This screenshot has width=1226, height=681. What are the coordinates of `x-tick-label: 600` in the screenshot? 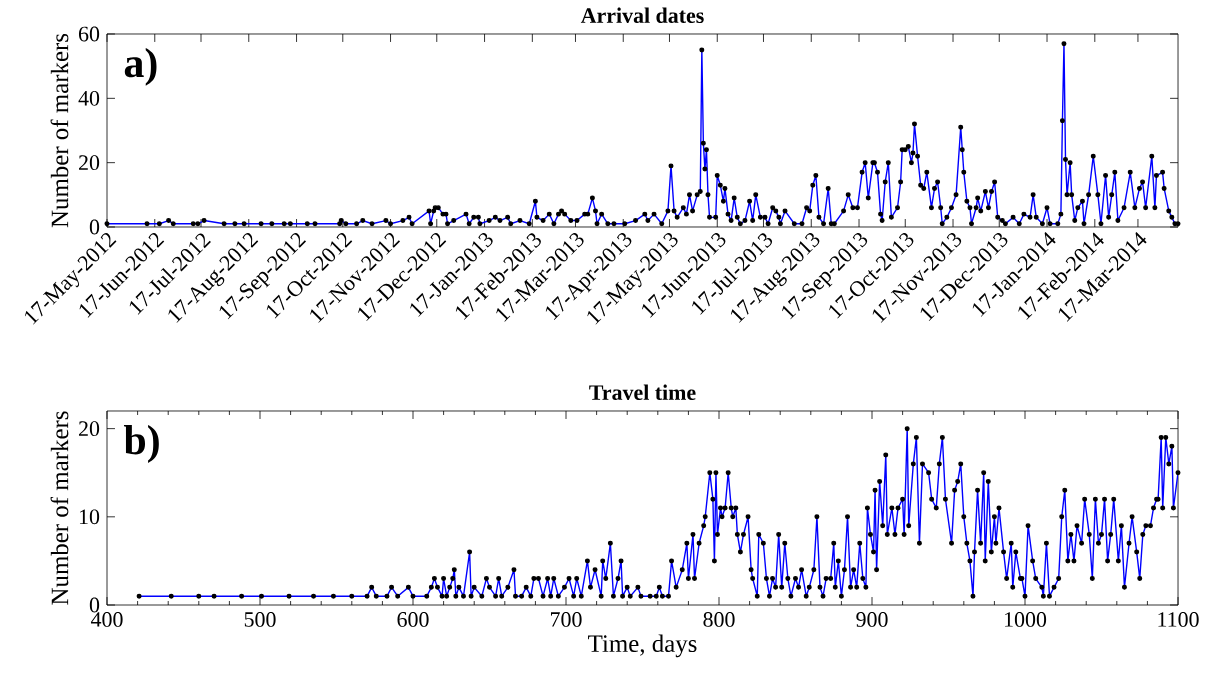 It's located at (413, 619).